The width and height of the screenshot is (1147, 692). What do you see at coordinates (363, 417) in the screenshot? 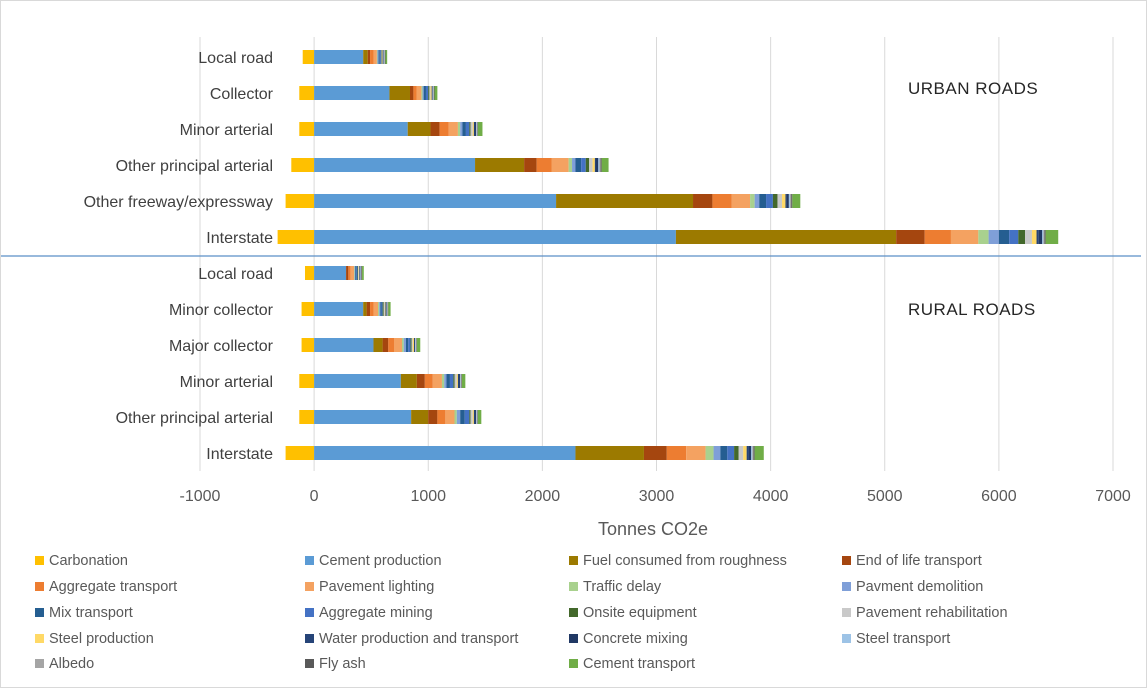
I see `bar-rural-roads-other-principal-arterial-cement-production` at bounding box center [363, 417].